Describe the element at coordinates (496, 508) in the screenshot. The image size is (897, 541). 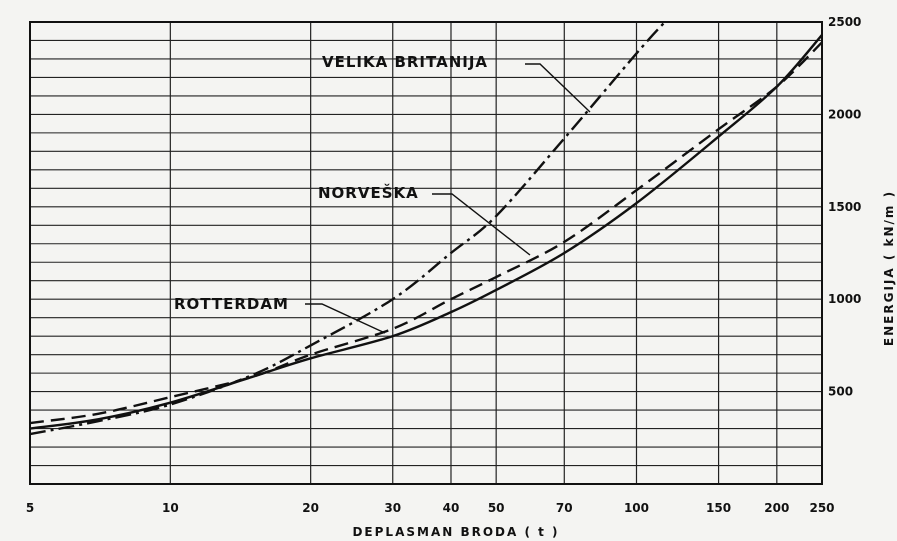
I see `x-tick-label: 50` at that location.